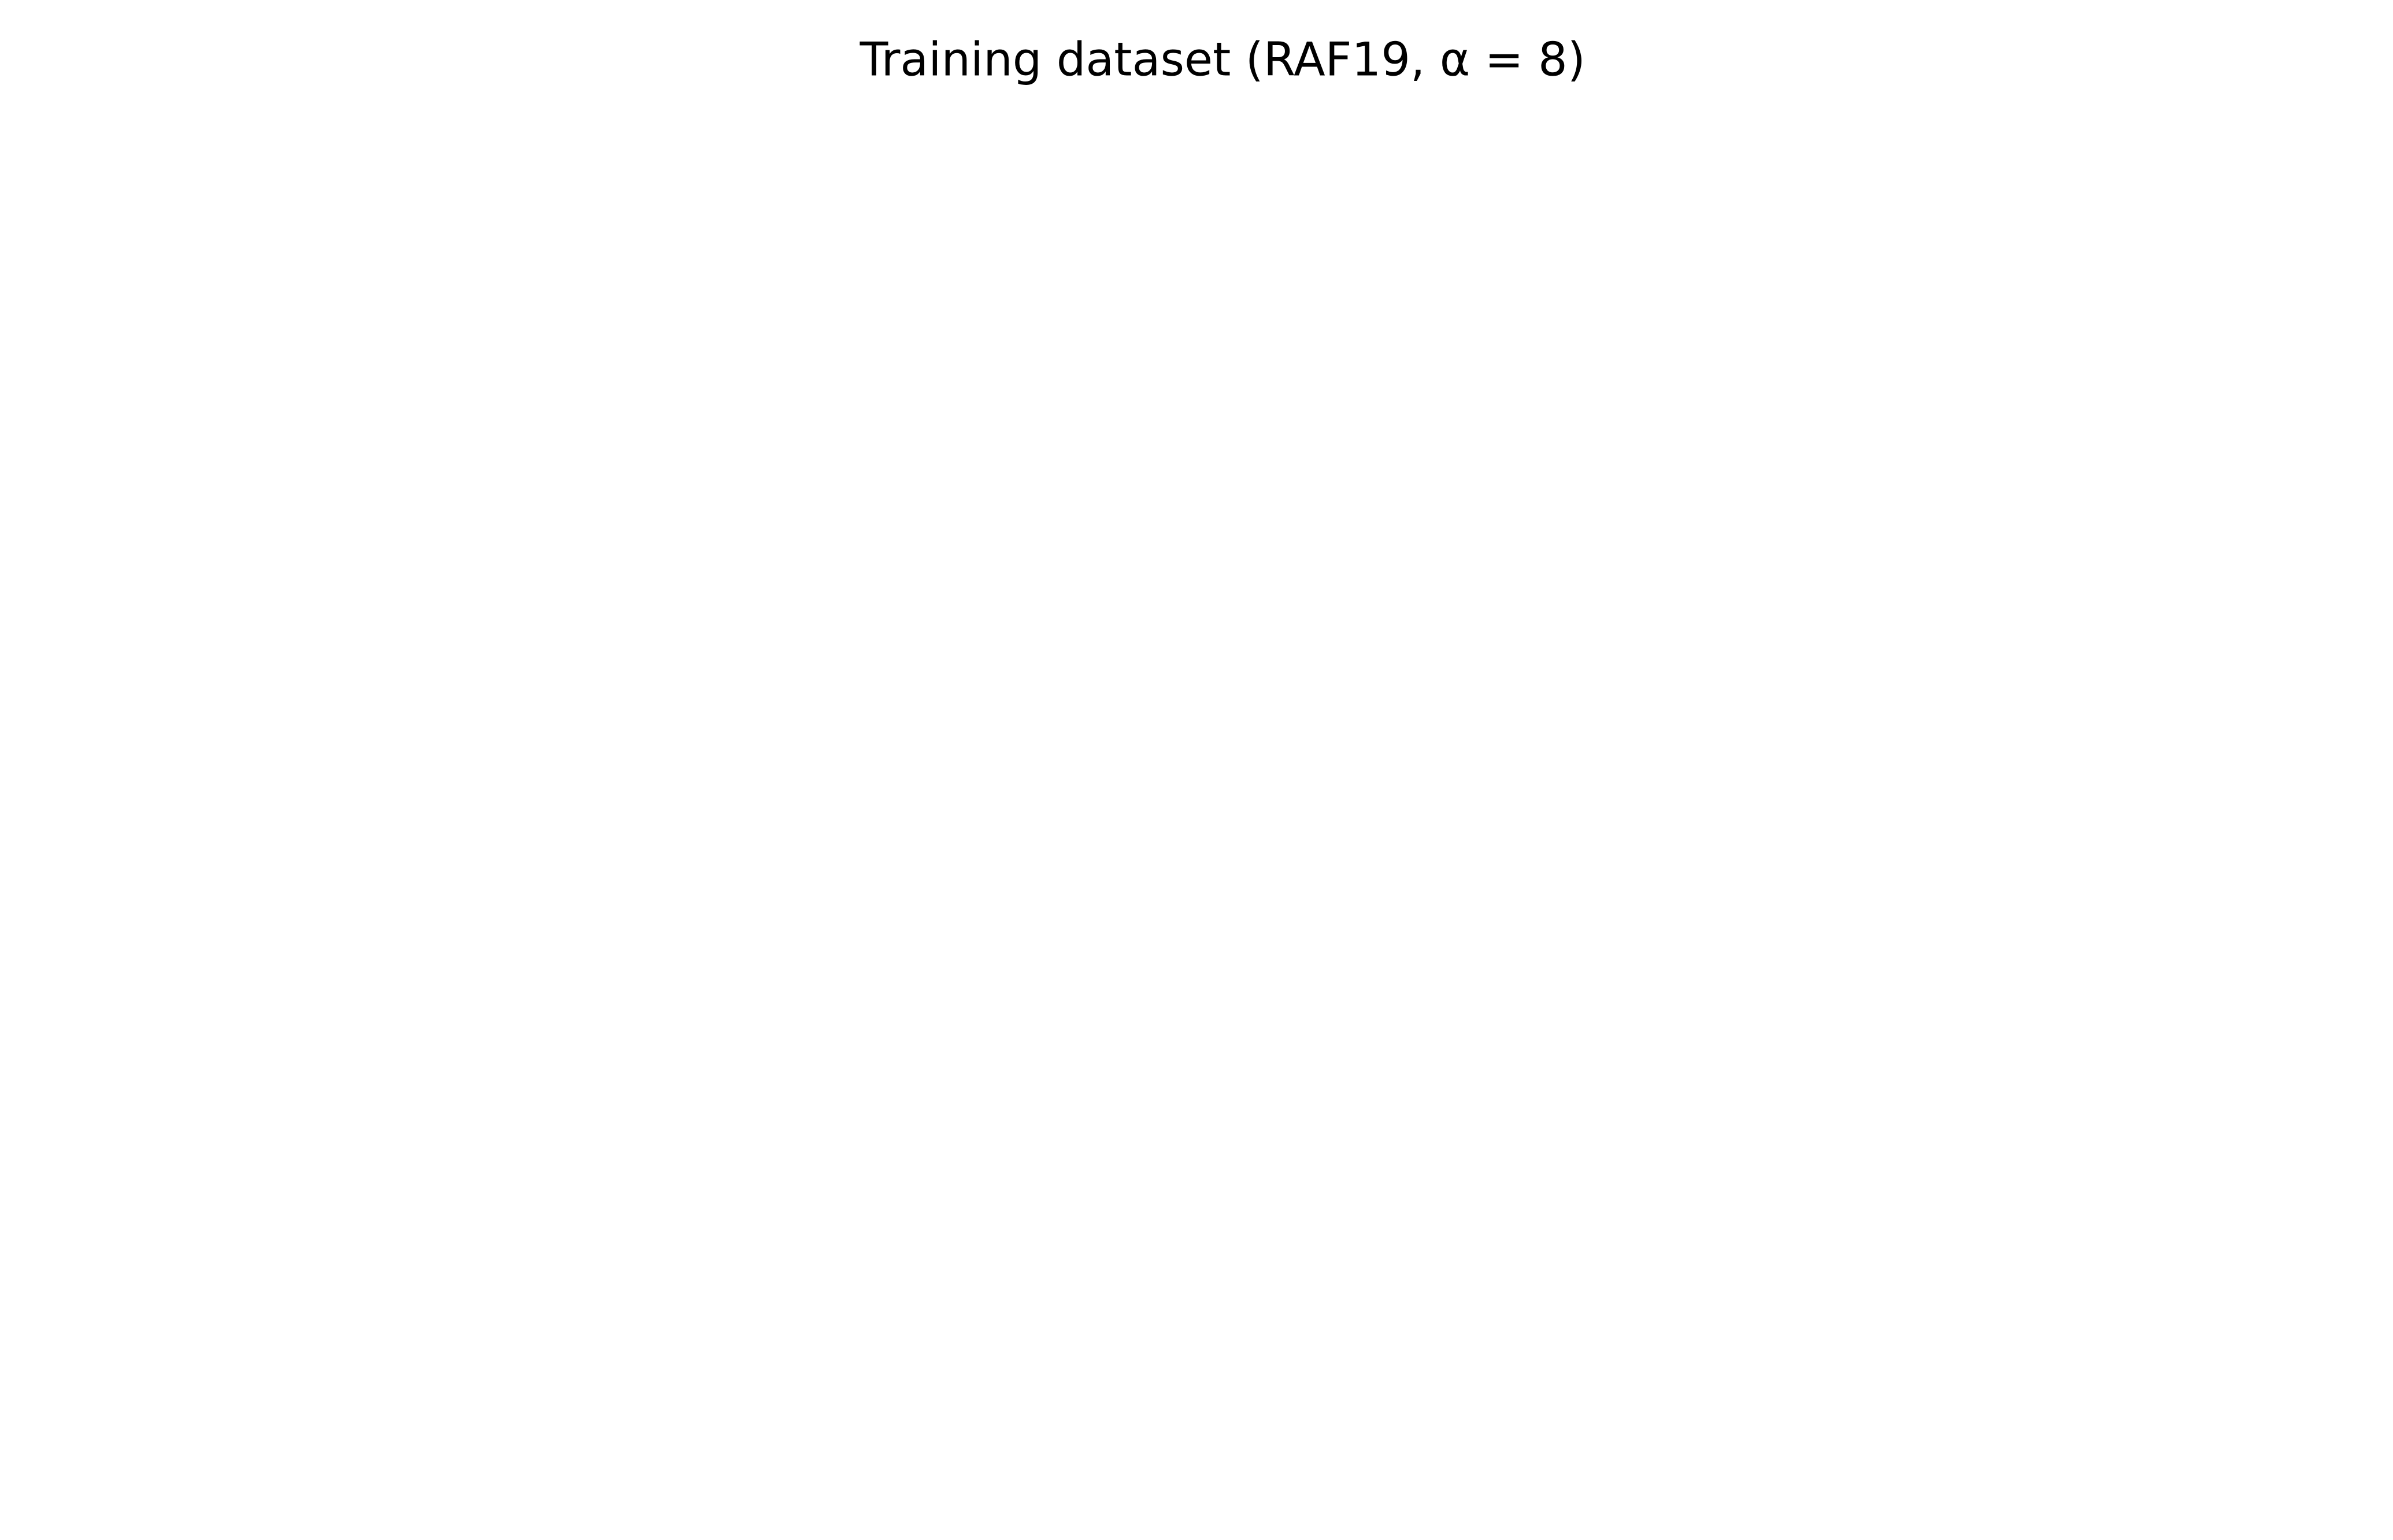  Describe the element at coordinates (1223, 59) in the screenshot. I see `figure-title: Training dataset (RAF19, α = 8)` at that location.